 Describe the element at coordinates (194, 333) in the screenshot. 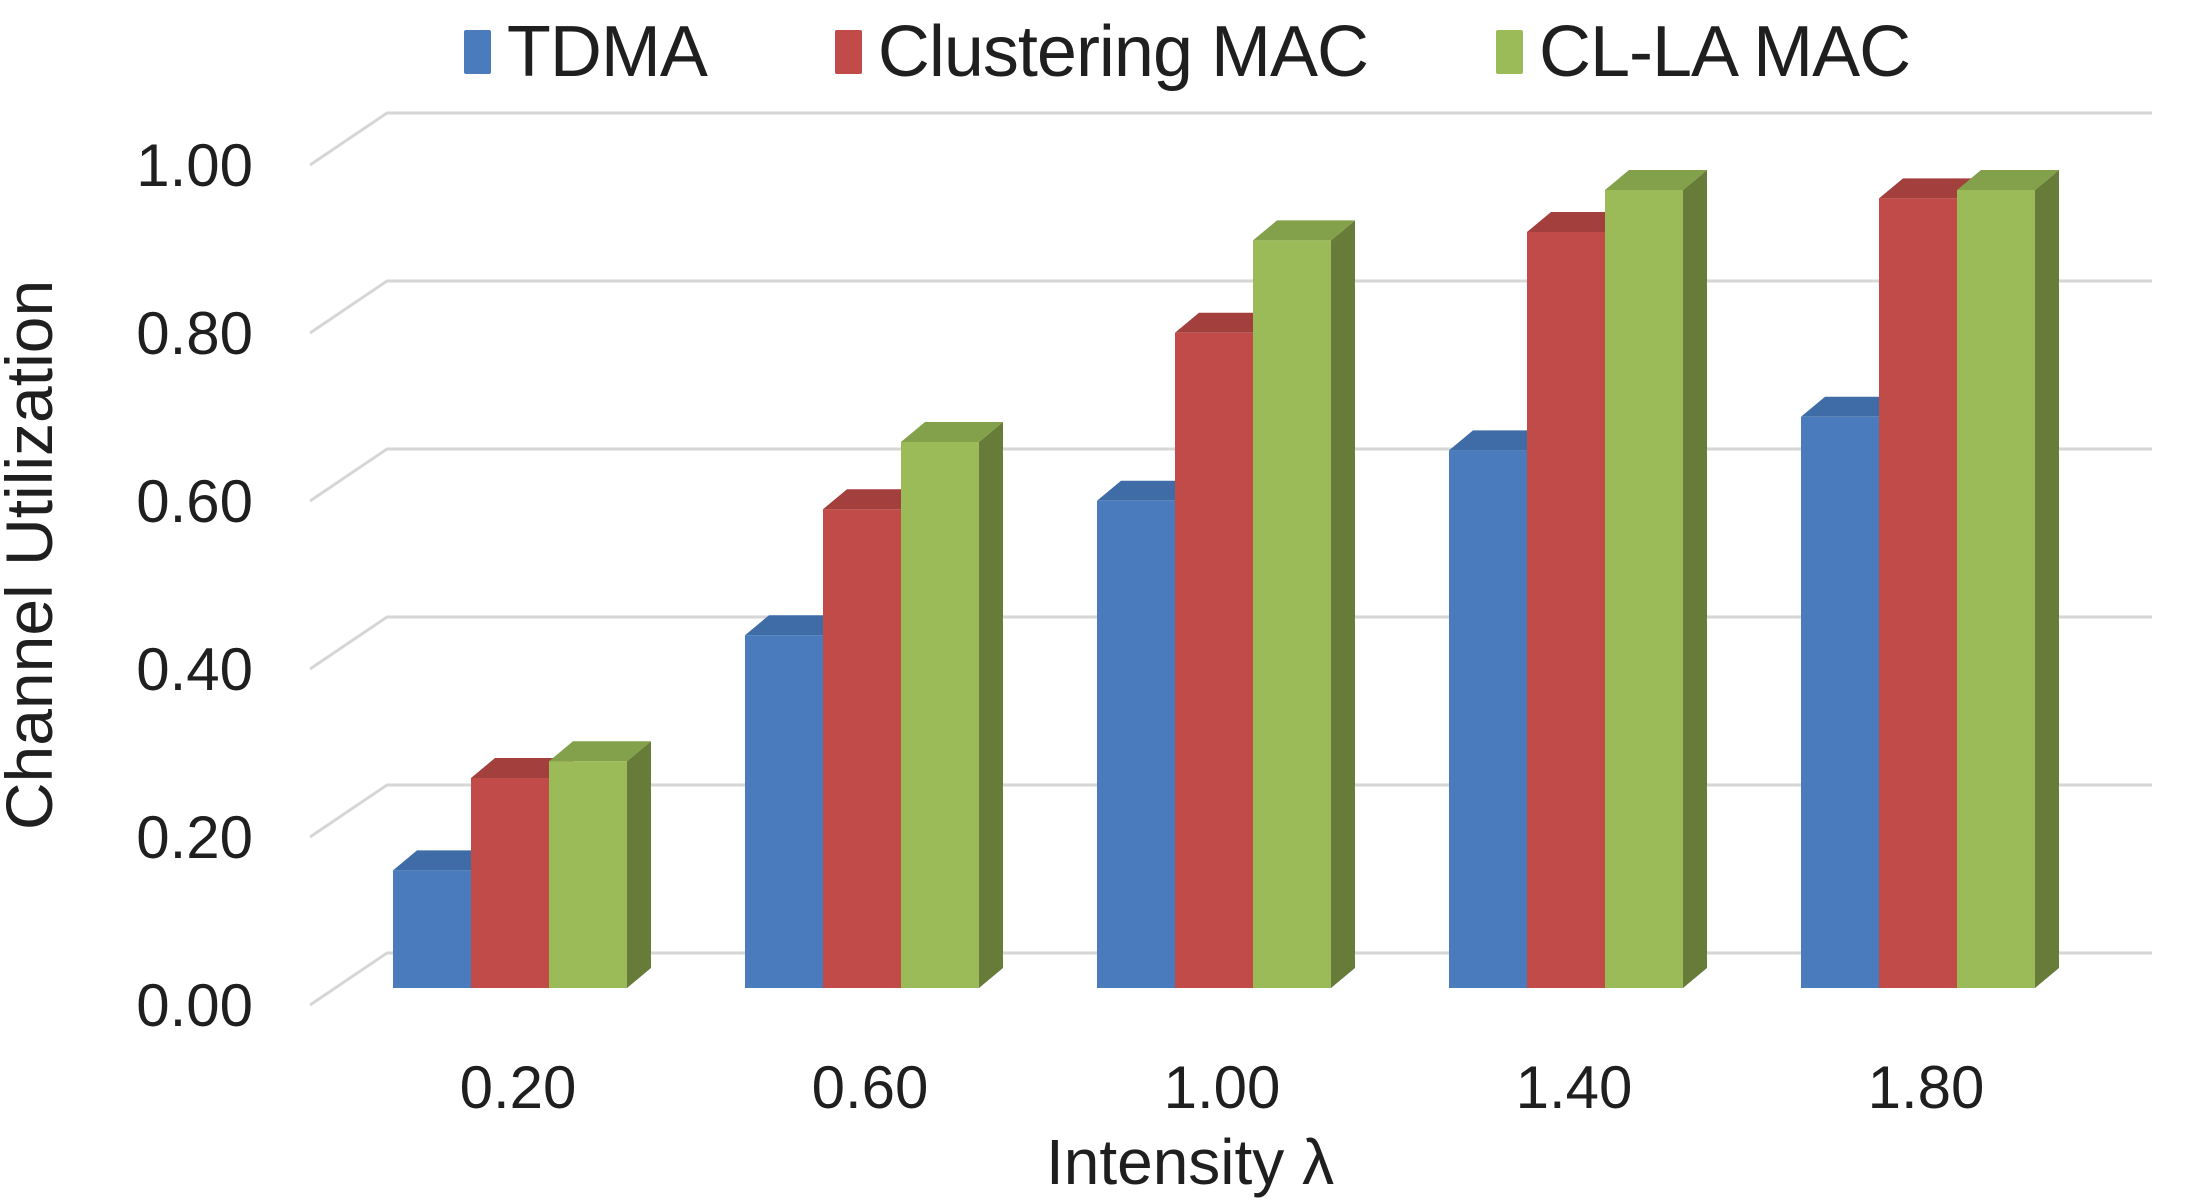

I see `y-tick-label-0.80: 0.80` at that location.